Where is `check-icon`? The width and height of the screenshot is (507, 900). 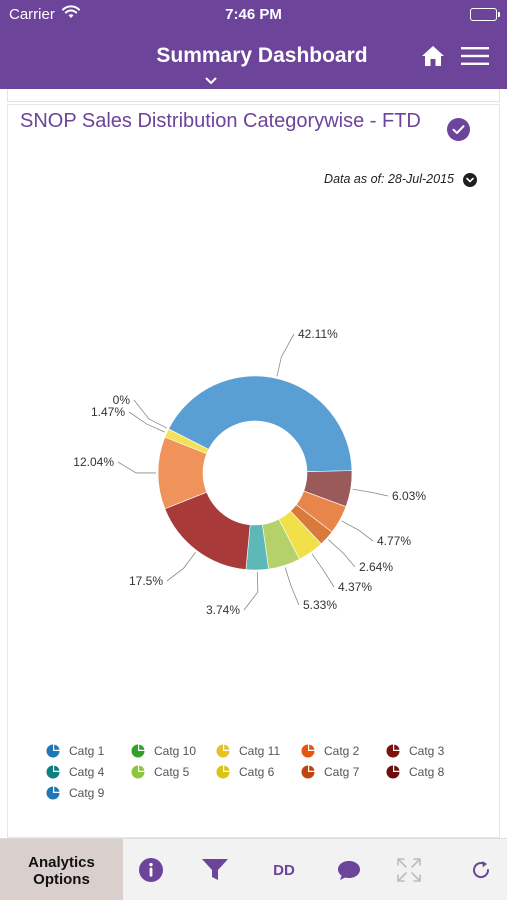 check-icon is located at coordinates (458, 129).